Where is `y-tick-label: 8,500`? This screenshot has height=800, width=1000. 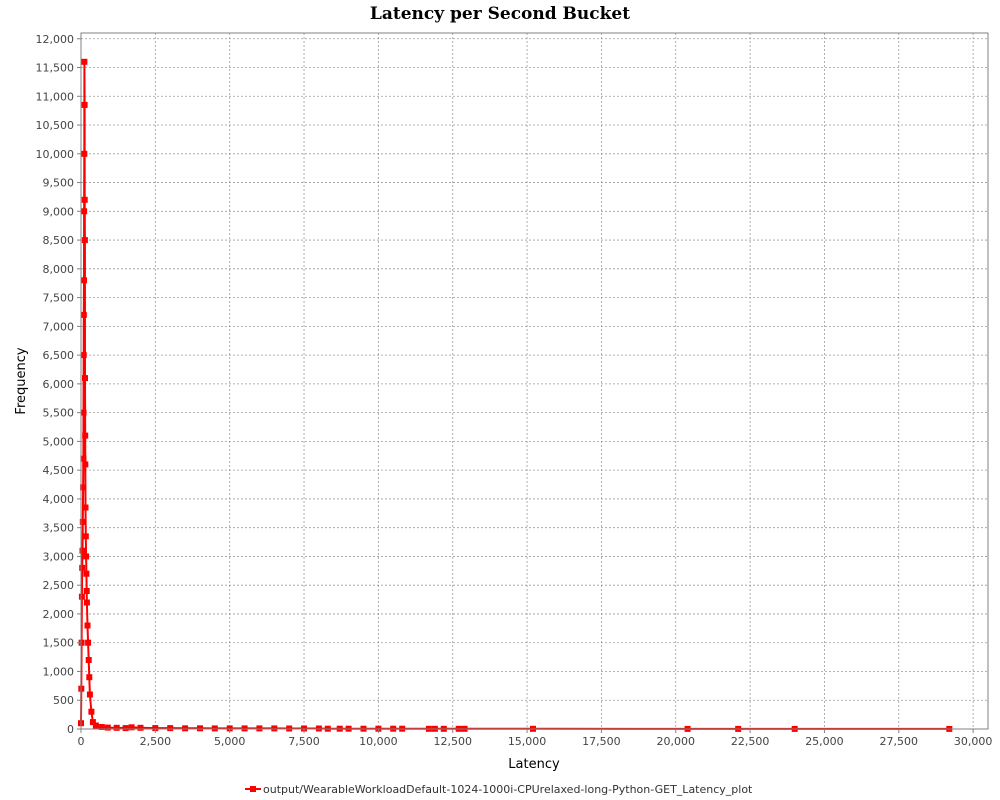
y-tick-label: 8,500 is located at coordinates (59, 240).